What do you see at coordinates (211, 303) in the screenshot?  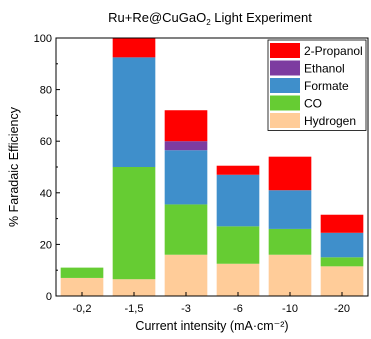 I see `x-axis: -0,2 -1,5 -3 -6 -10 -20` at bounding box center [211, 303].